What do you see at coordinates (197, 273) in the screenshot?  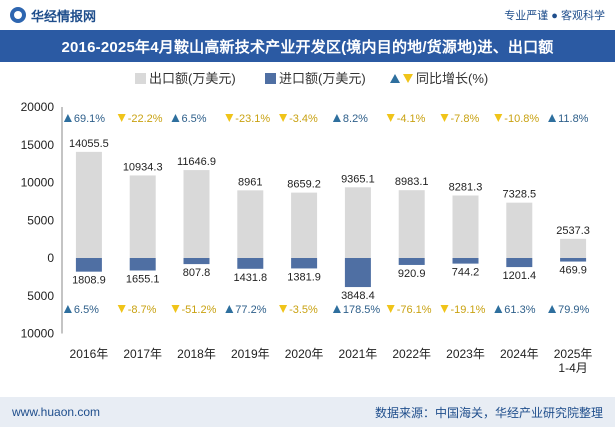 I see `import-value-label: 807.8` at bounding box center [197, 273].